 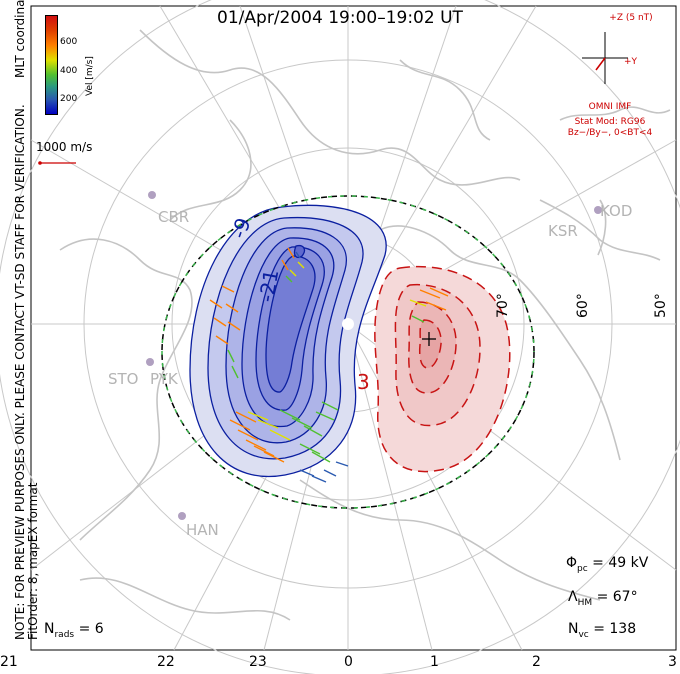 What do you see at coordinates (202, 530) in the screenshot?
I see `station-label-han: HAN` at bounding box center [202, 530].